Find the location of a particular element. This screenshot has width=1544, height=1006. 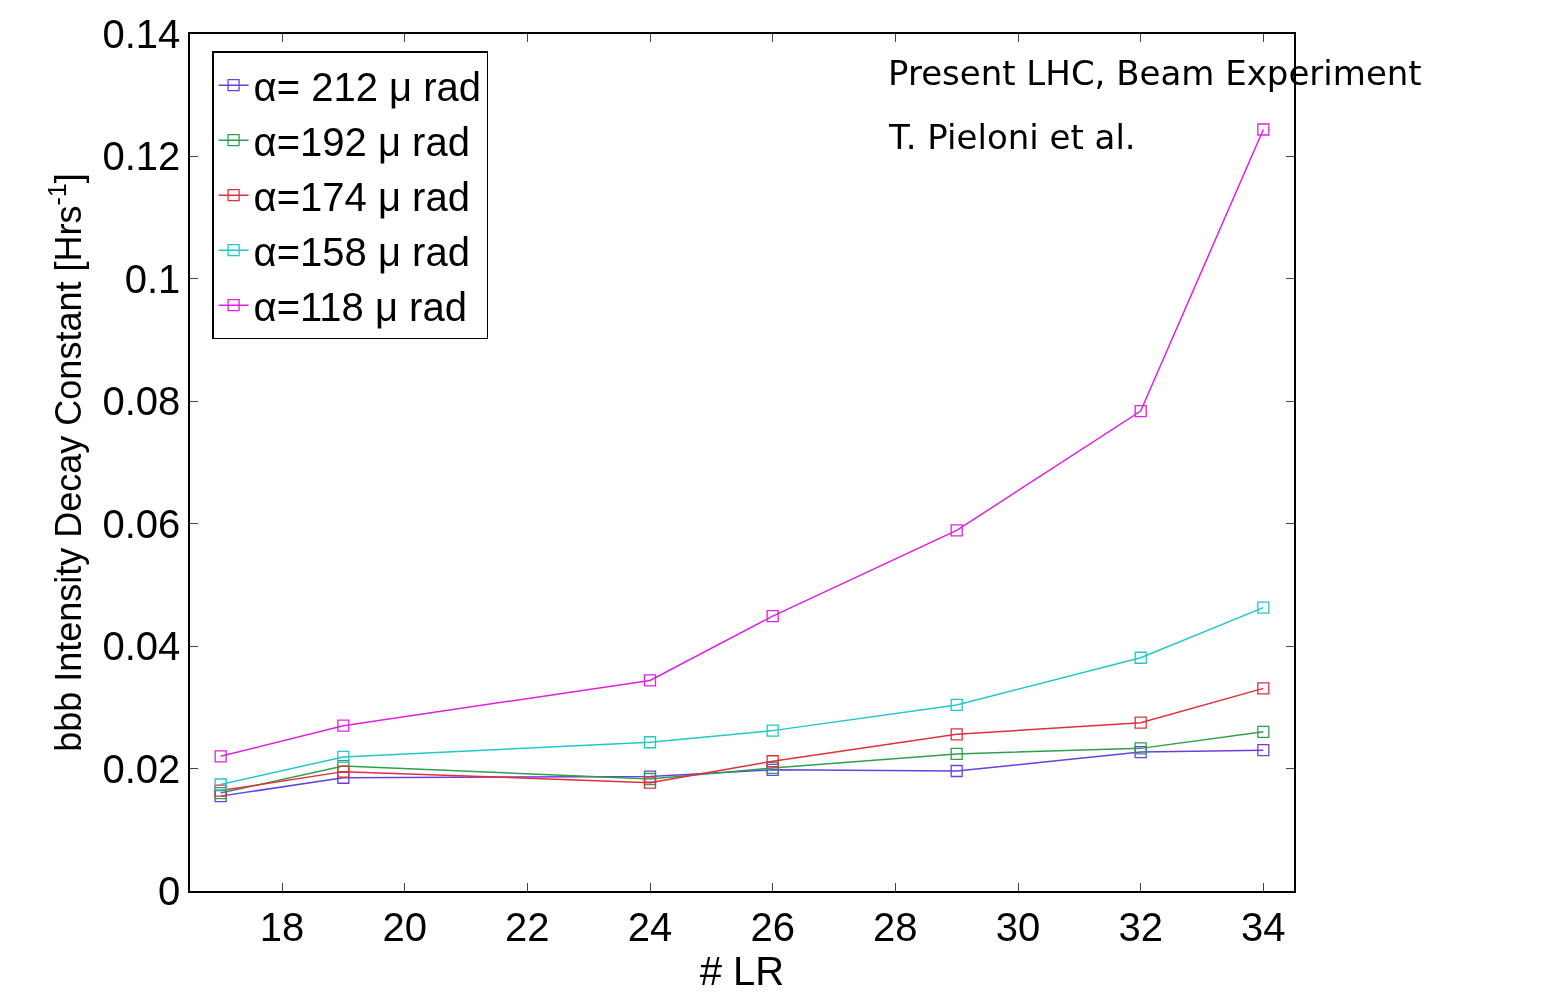

y-tick-label: 0.1 is located at coordinates (152, 278).